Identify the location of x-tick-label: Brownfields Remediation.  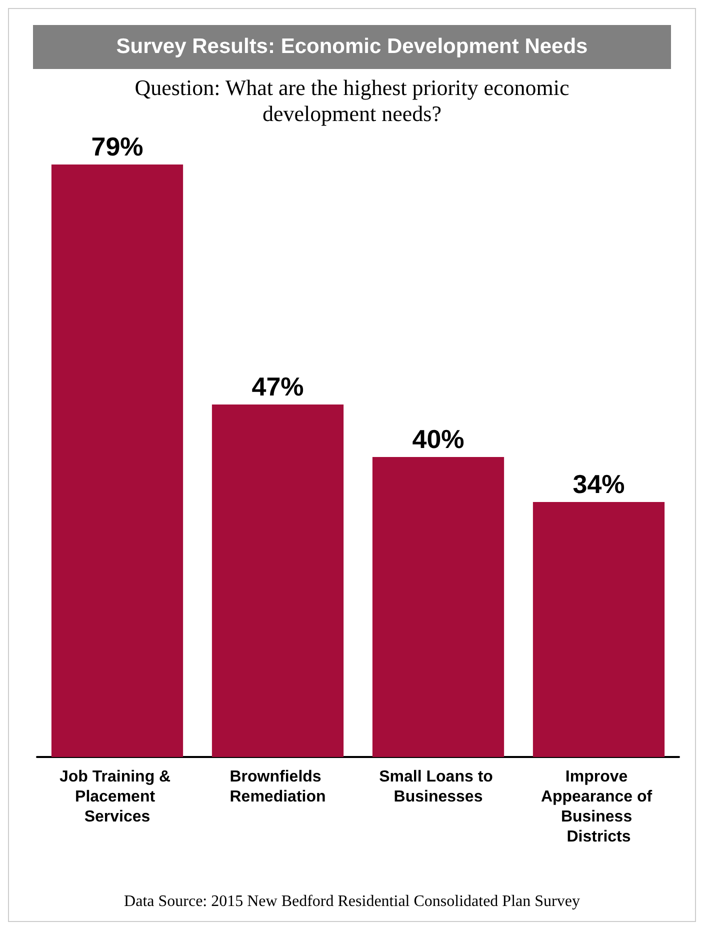
(278, 787).